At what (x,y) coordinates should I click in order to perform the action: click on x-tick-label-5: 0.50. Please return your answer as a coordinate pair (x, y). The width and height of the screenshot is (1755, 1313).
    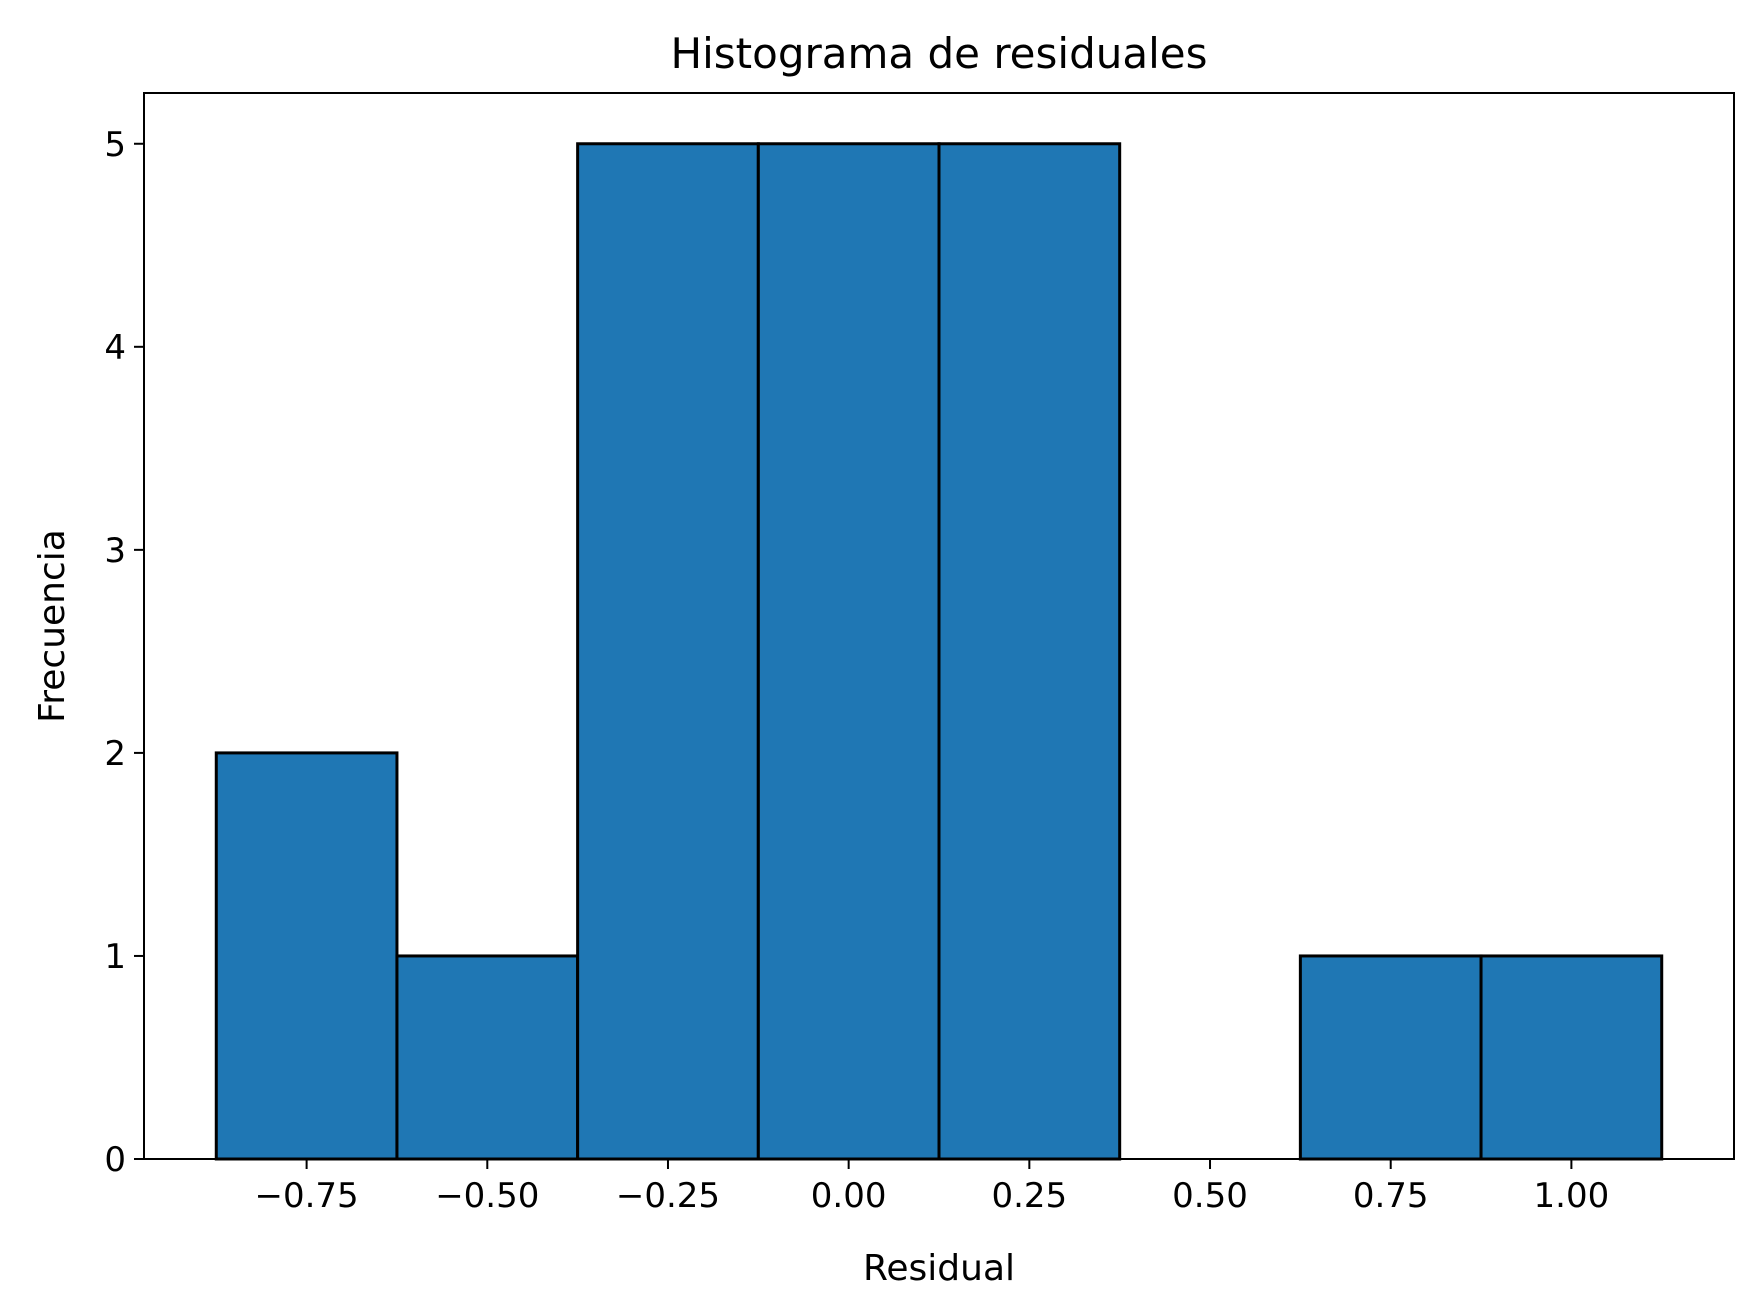
    Looking at the image, I should click on (1210, 1196).